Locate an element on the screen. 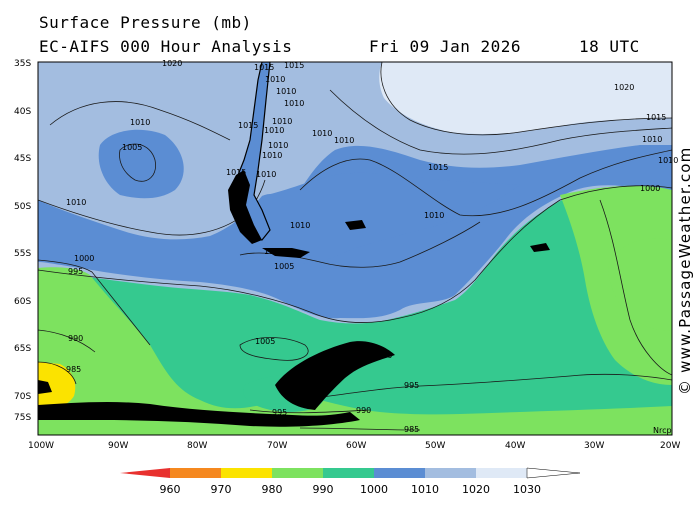 The image size is (700, 525). antarctic-peninsula is located at coordinates (335, 375).